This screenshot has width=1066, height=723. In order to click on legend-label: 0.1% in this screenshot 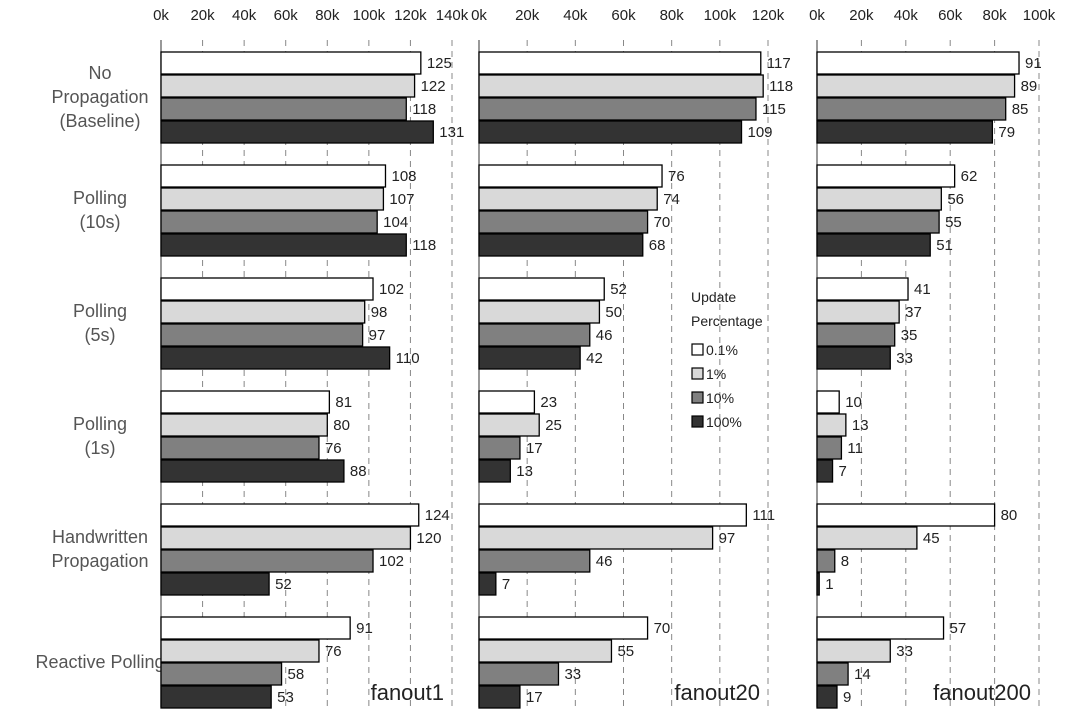, I will do `click(722, 350)`.